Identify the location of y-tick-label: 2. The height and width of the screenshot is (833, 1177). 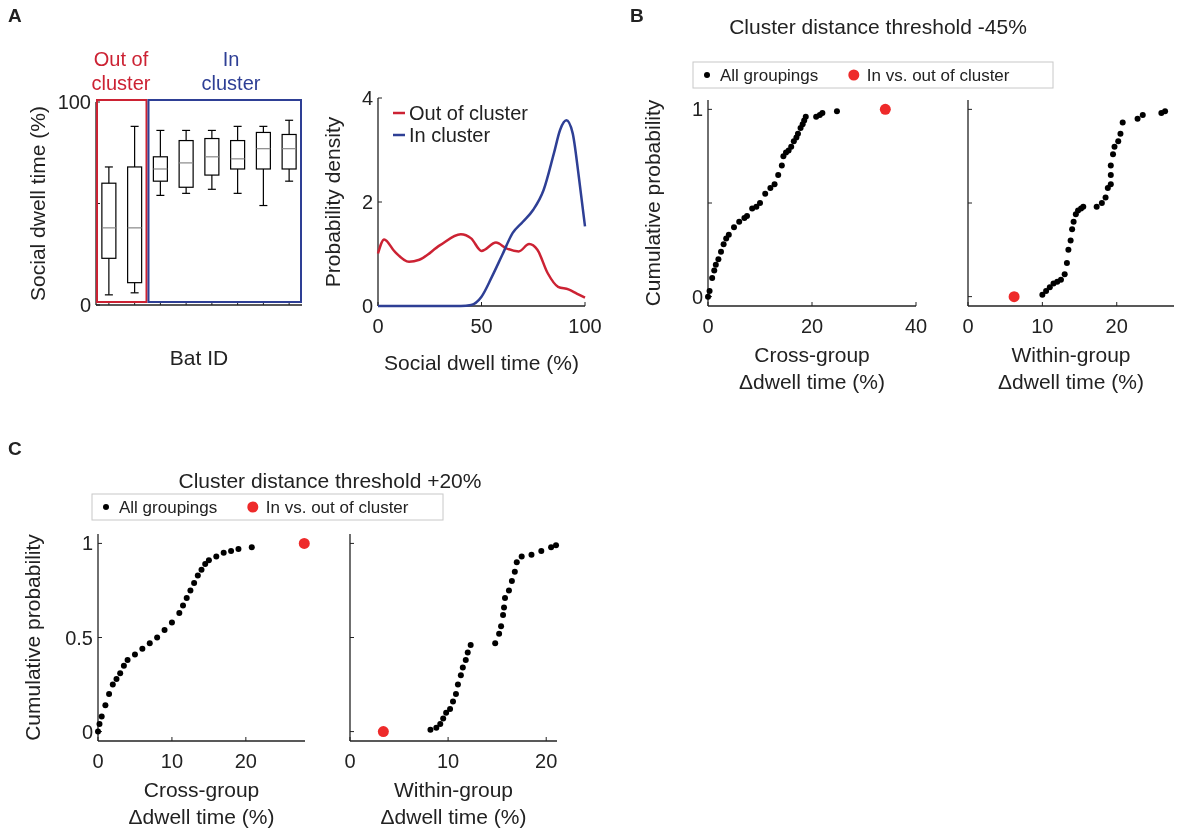
(367, 202).